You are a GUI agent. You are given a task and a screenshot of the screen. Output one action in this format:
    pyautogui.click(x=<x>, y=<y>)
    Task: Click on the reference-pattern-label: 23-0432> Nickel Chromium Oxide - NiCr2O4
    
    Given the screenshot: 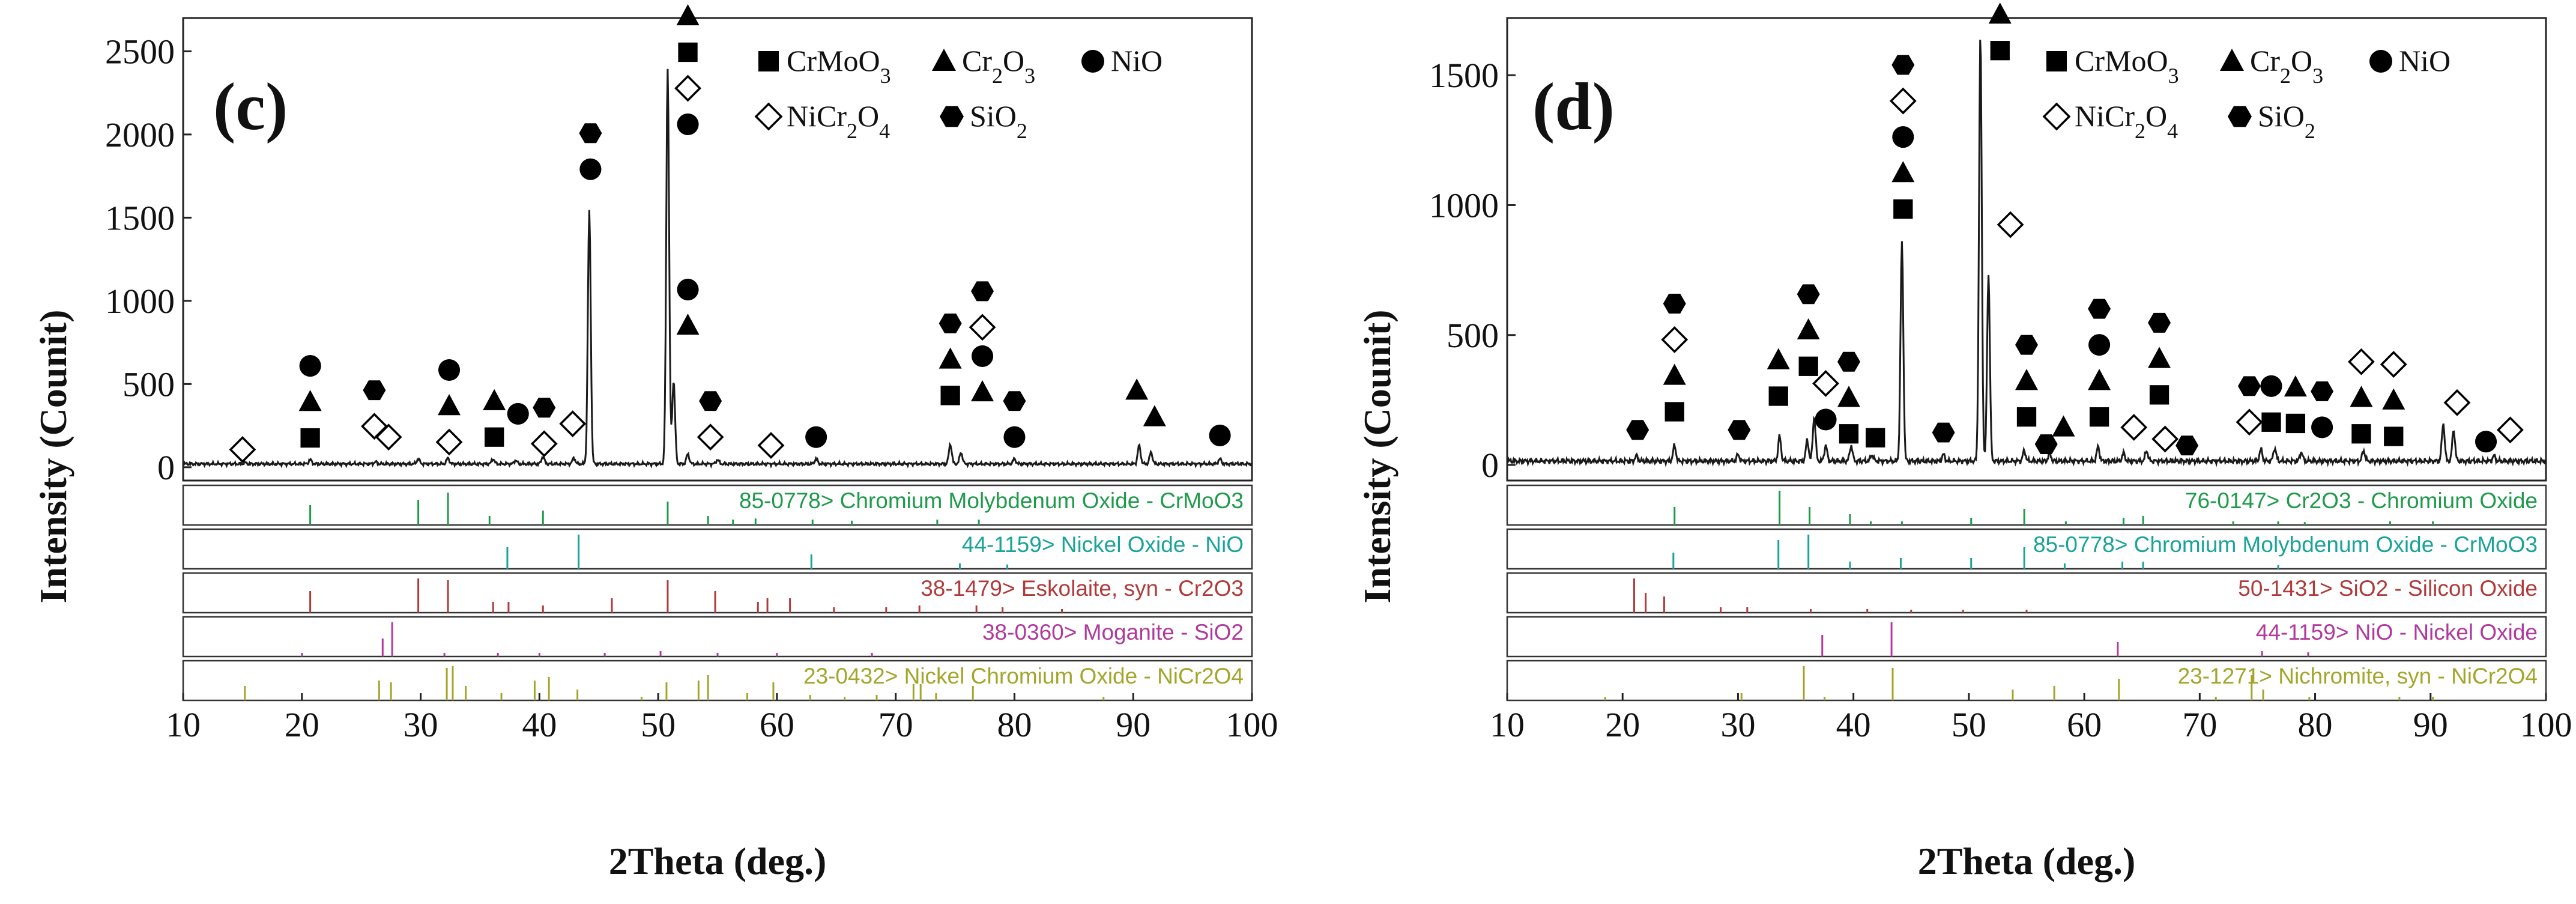 What is the action you would take?
    pyautogui.click(x=1024, y=676)
    